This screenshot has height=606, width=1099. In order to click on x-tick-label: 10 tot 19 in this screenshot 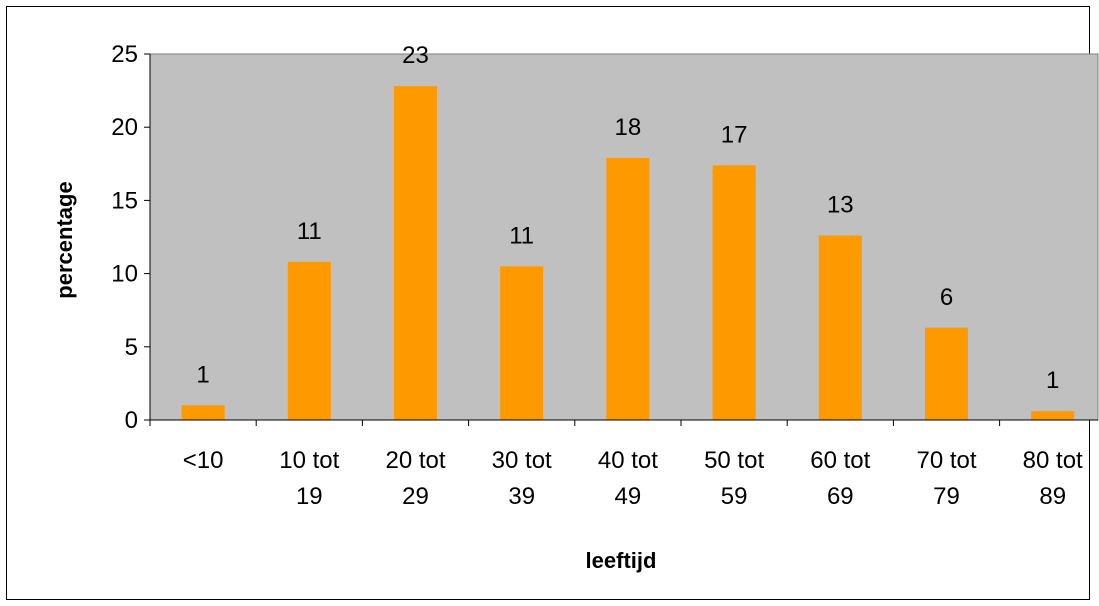, I will do `click(309, 478)`.